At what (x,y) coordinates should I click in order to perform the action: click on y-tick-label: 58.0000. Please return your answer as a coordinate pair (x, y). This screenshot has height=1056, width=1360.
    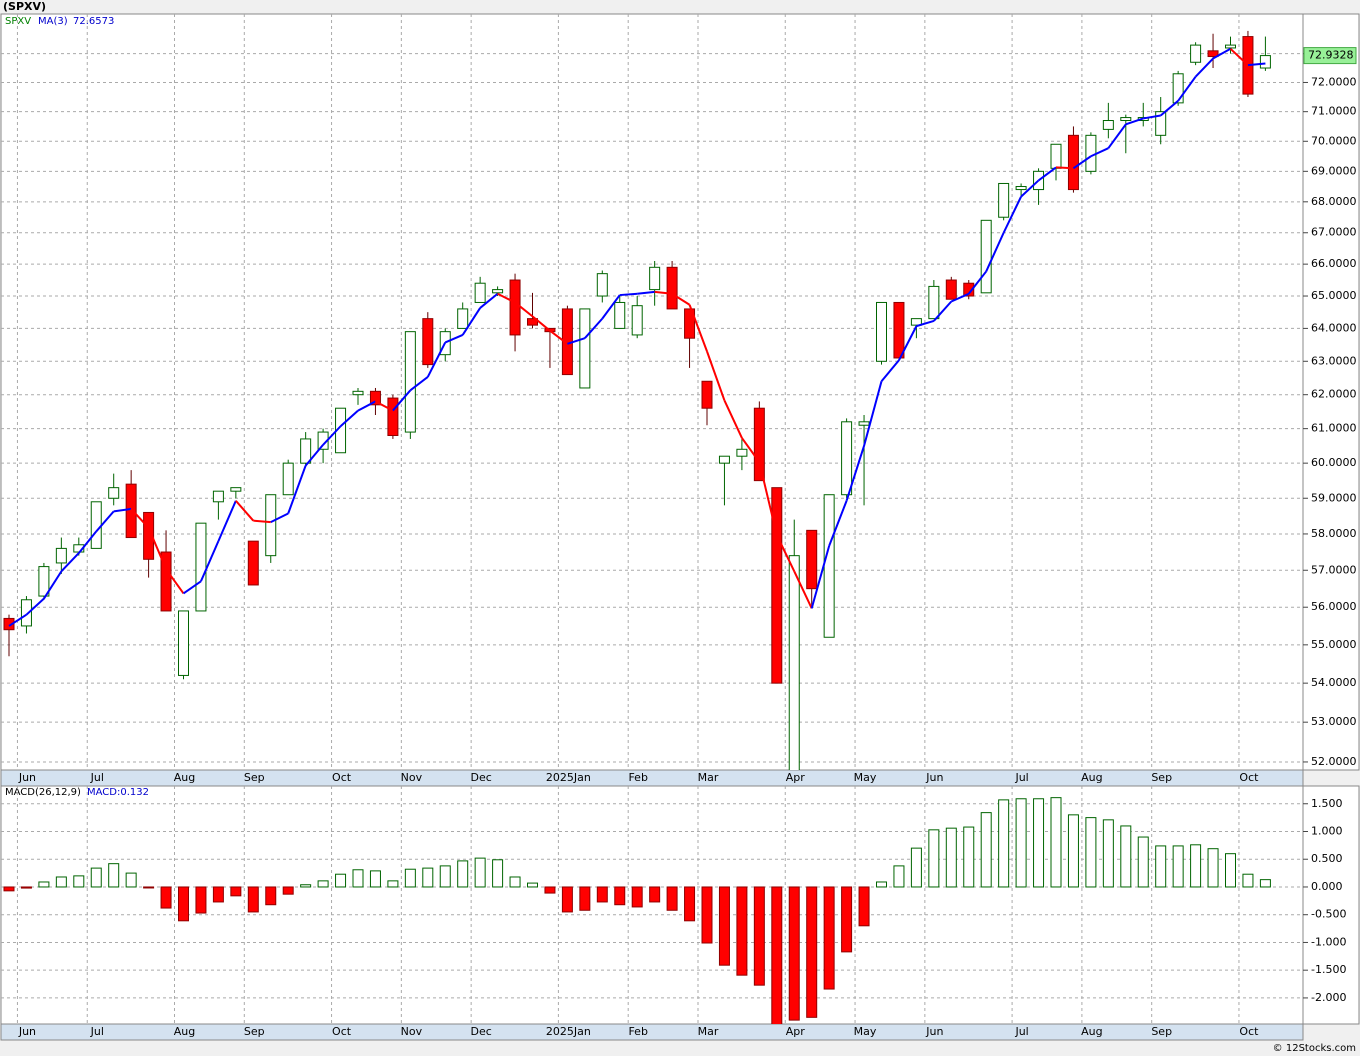
    Looking at the image, I should click on (1334, 533).